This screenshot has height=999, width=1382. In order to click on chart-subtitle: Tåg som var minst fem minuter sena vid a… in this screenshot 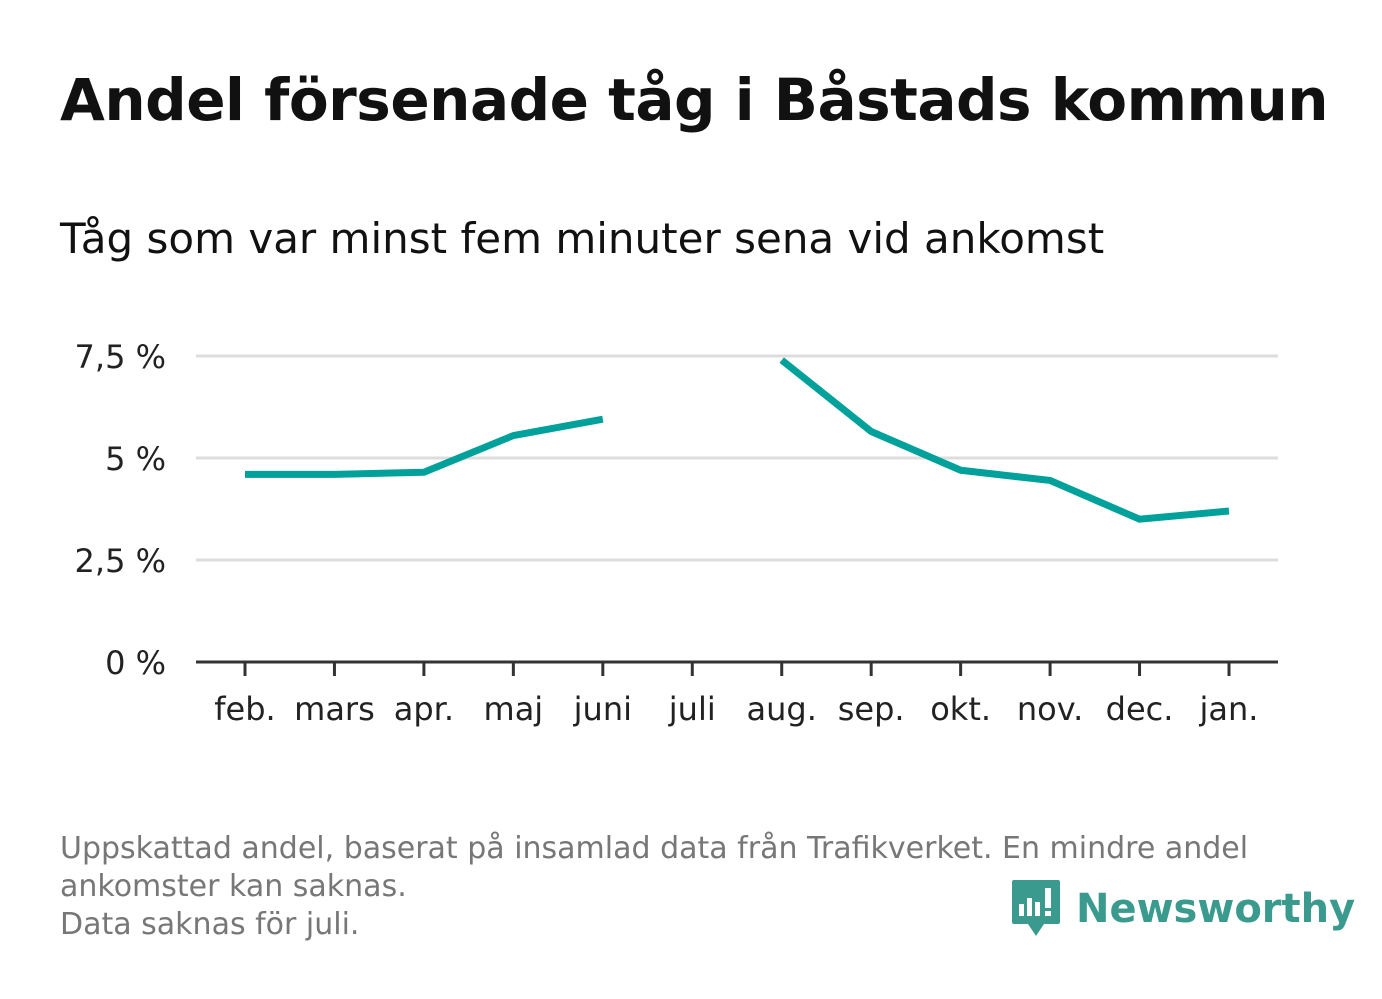, I will do `click(582, 238)`.